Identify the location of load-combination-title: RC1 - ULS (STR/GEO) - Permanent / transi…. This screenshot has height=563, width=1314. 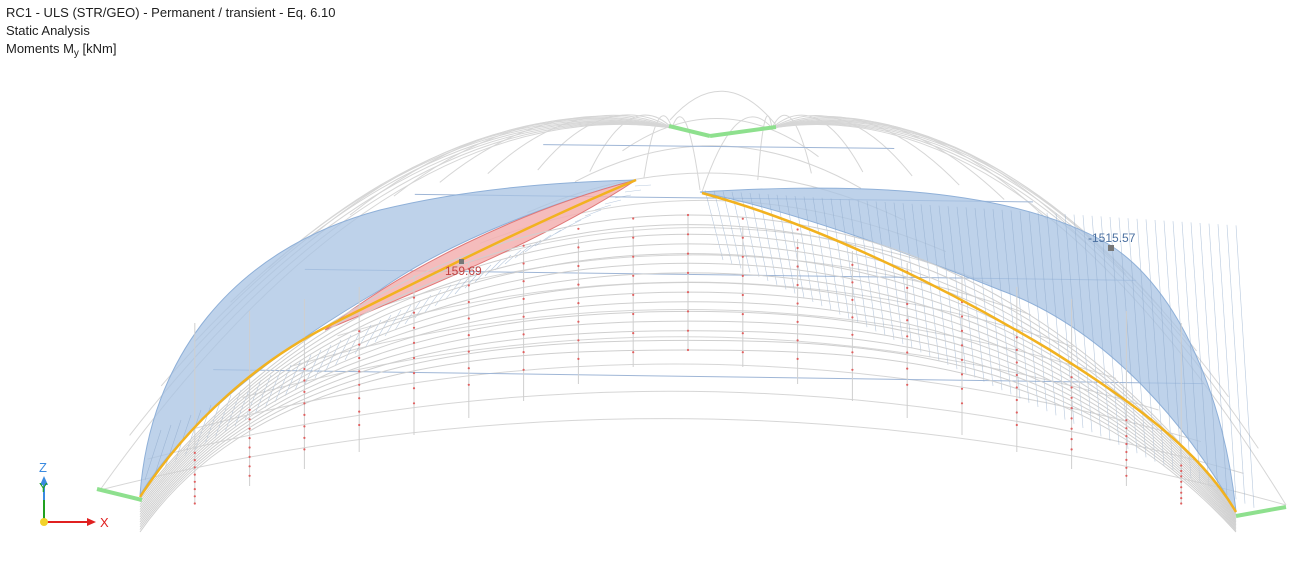
(171, 12).